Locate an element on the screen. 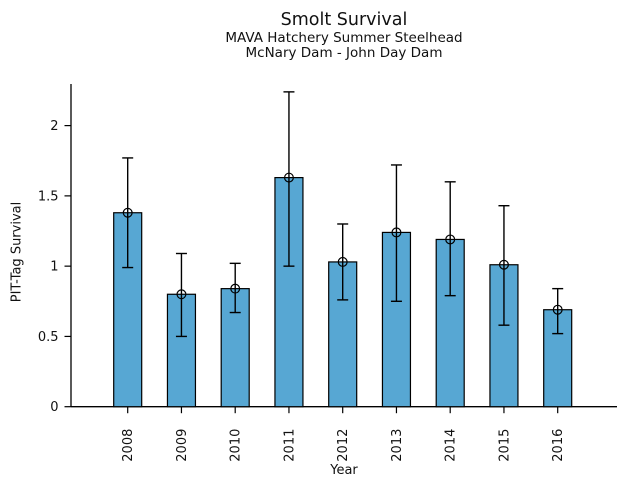 Image resolution: width=640 pixels, height=480 pixels. y-tick-label: 1 is located at coordinates (54, 267).